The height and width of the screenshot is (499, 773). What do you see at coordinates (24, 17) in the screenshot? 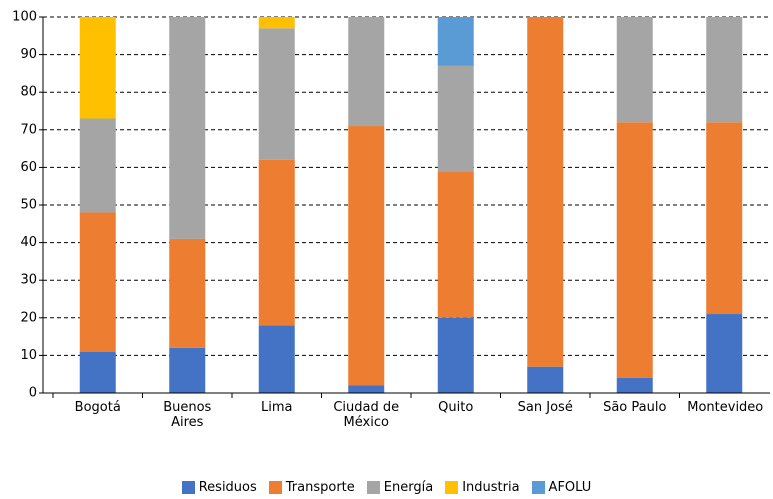
I see `y-tick-label: 100` at bounding box center [24, 17].